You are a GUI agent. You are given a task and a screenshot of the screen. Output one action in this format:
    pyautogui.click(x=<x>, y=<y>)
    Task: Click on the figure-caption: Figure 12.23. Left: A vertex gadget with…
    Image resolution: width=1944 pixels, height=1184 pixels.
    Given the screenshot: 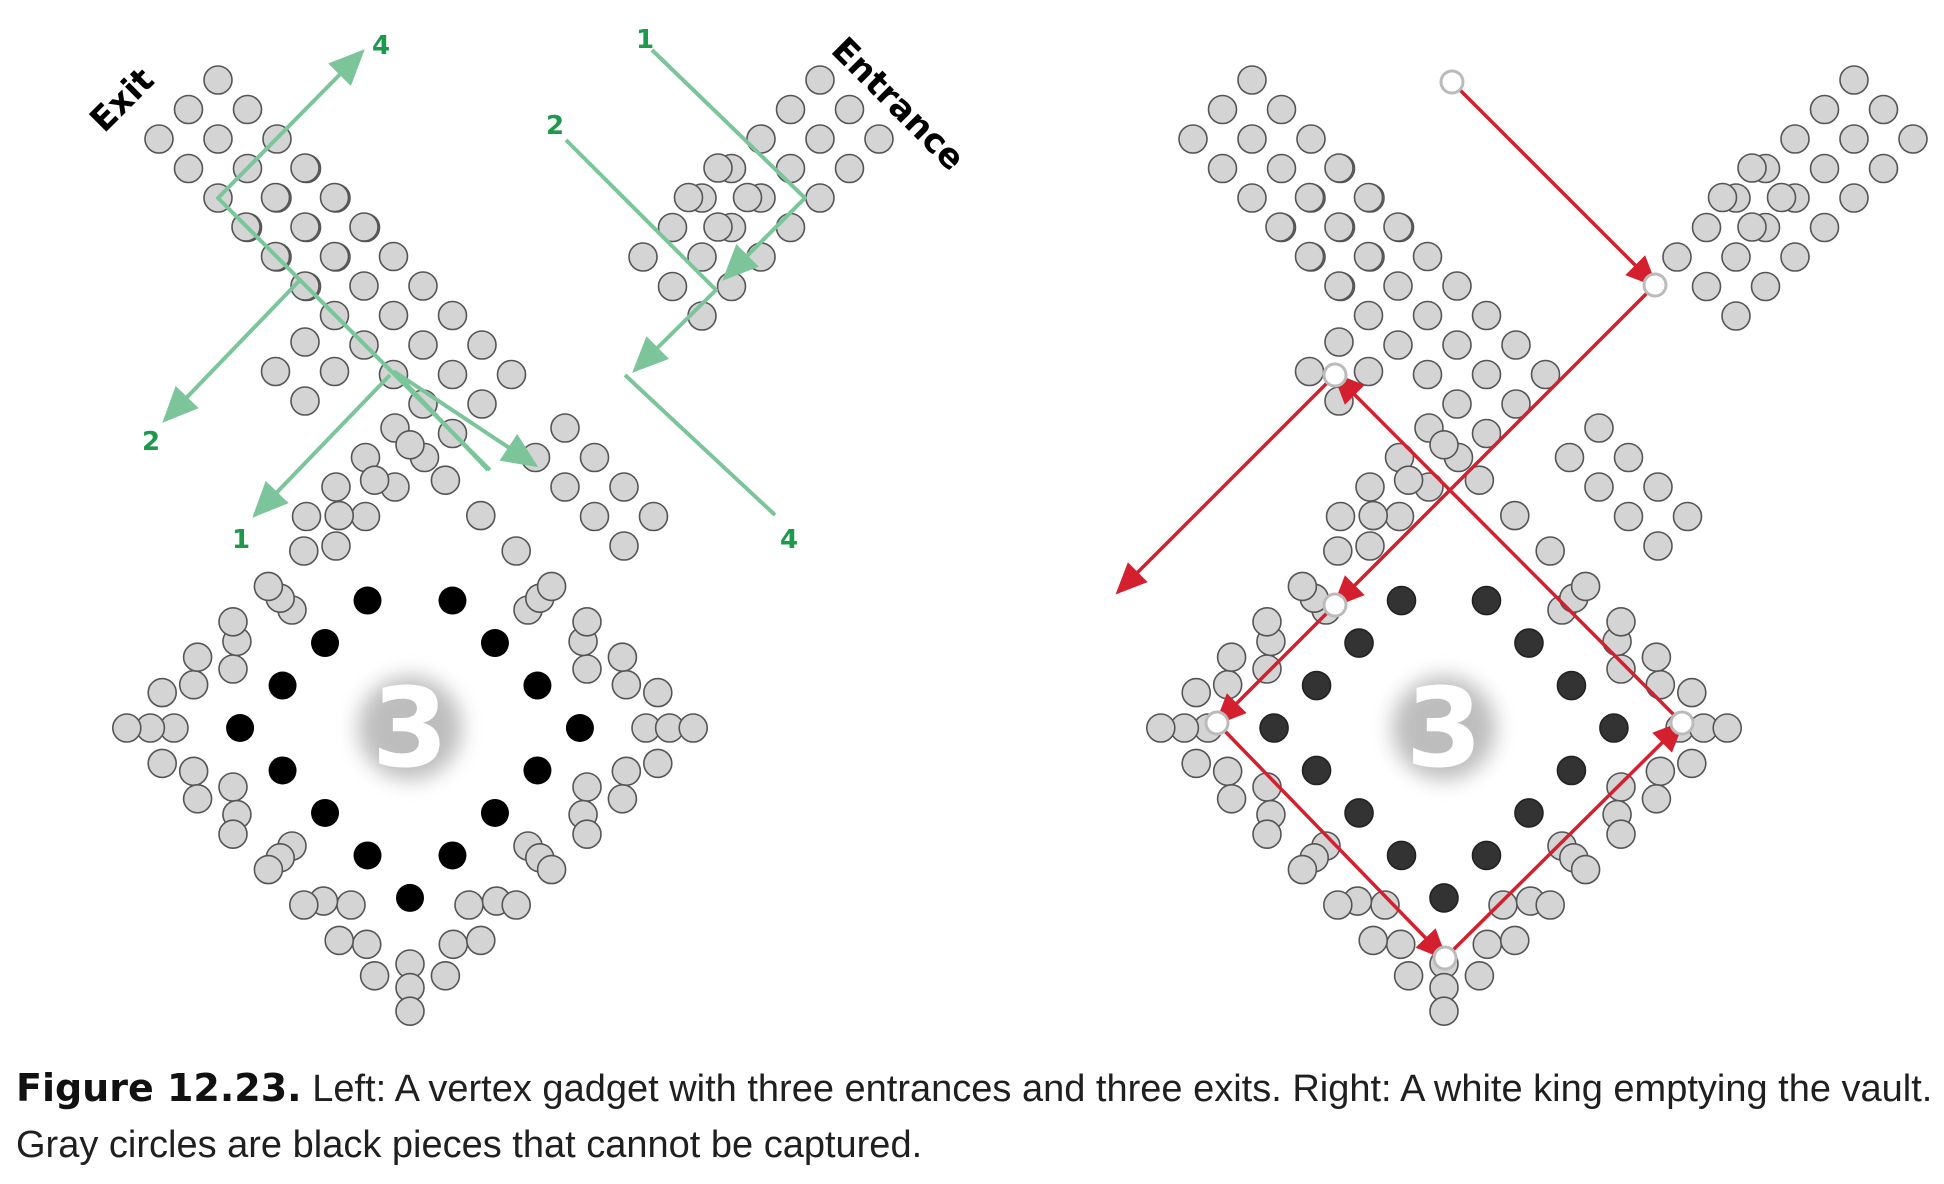 What is the action you would take?
    pyautogui.click(x=976, y=1116)
    